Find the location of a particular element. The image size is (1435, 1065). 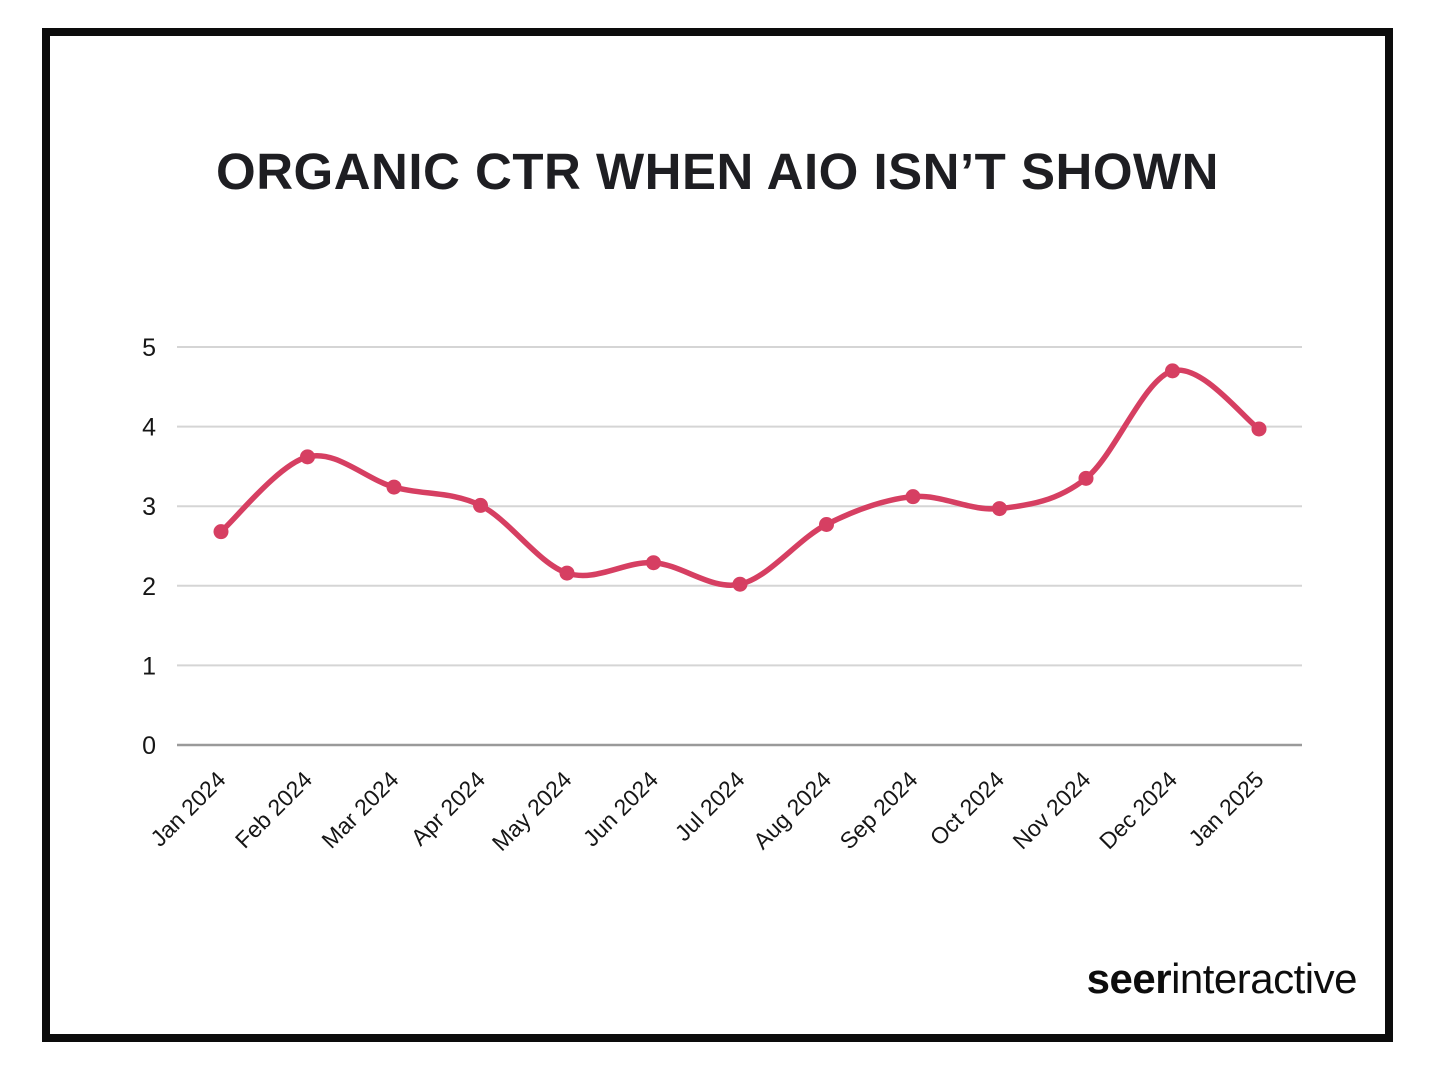

x-tick-label: Feb 2024 is located at coordinates (273, 809).